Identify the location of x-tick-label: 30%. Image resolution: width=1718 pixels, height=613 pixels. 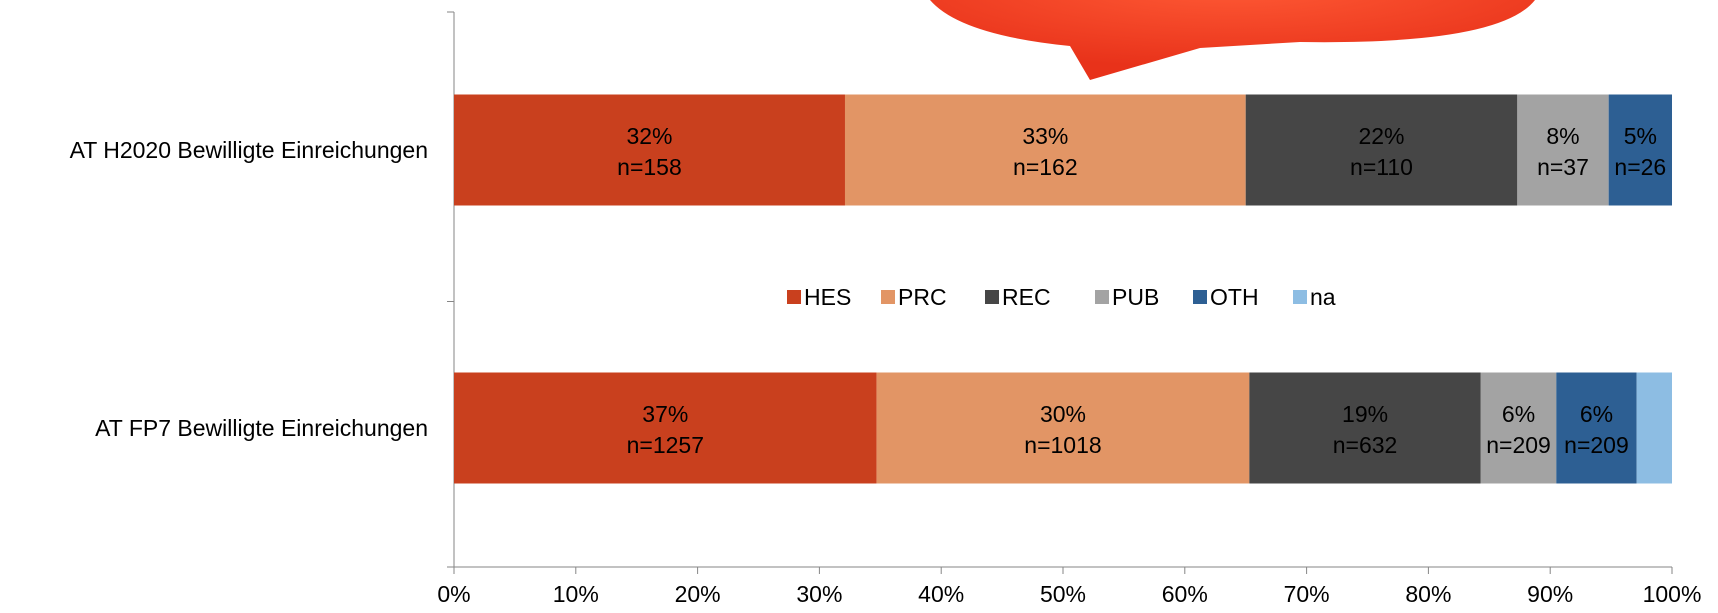
(819, 594).